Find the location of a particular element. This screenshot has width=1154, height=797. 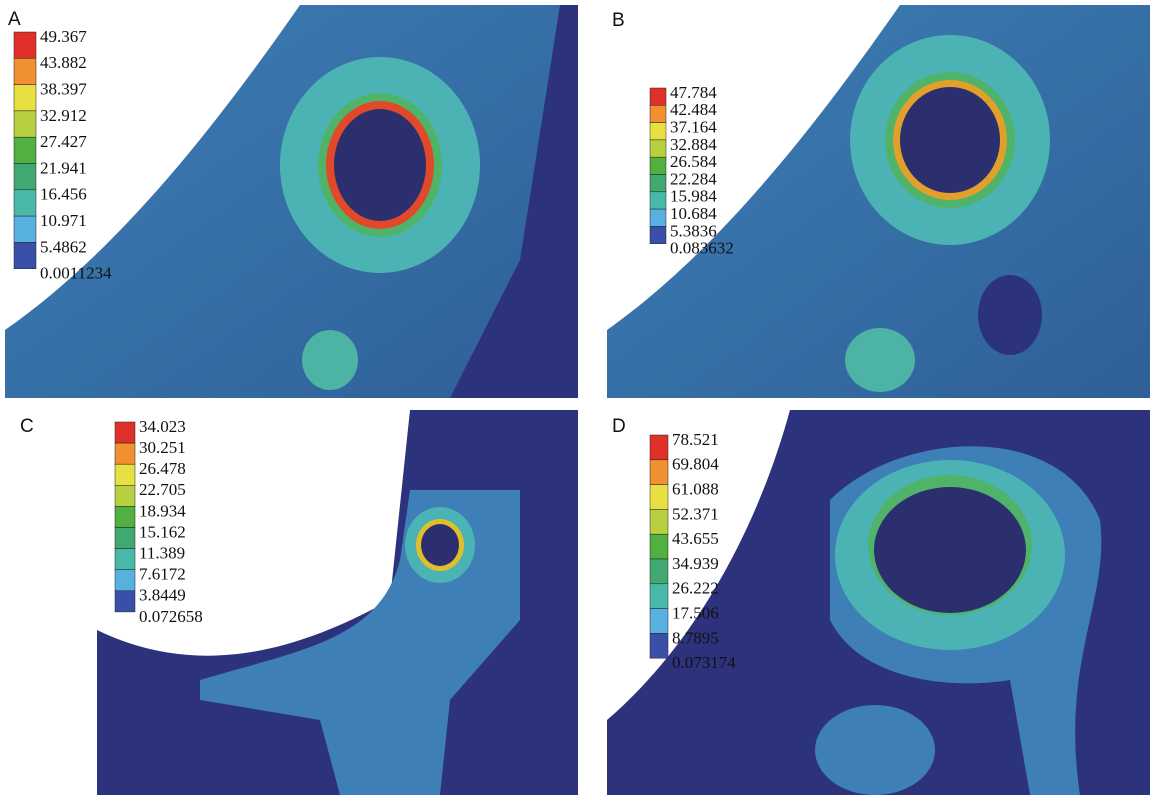

legend-value: 0.073174 is located at coordinates (704, 662).